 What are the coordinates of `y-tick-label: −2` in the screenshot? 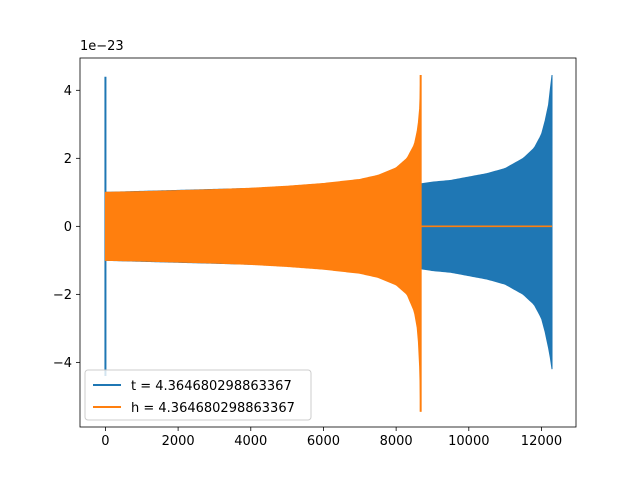 It's located at (62, 295).